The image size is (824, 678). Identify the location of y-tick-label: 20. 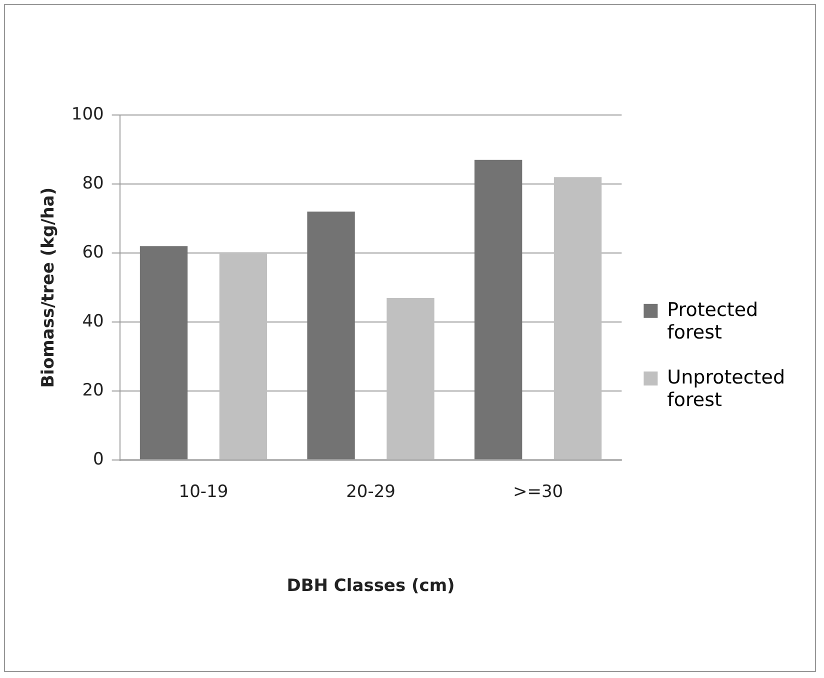
(93, 390).